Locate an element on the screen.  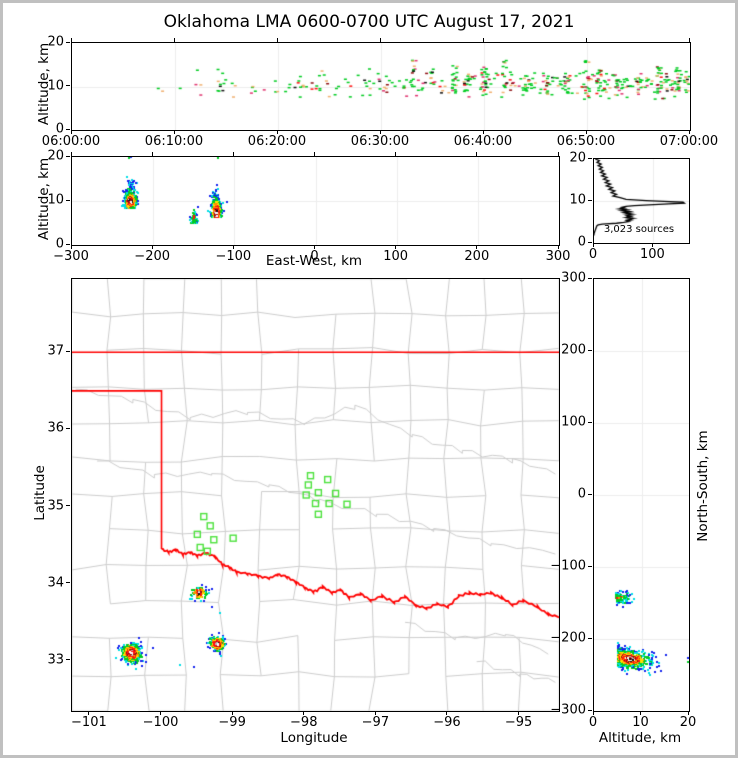
tick-label: 06:30:00 is located at coordinates (380, 141).